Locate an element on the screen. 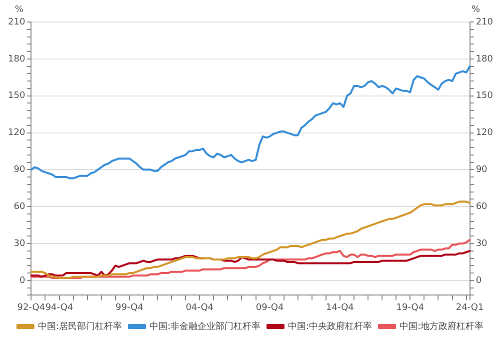 This screenshot has width=501, height=345. x-tick-label: 24-Q1 is located at coordinates (470, 307).